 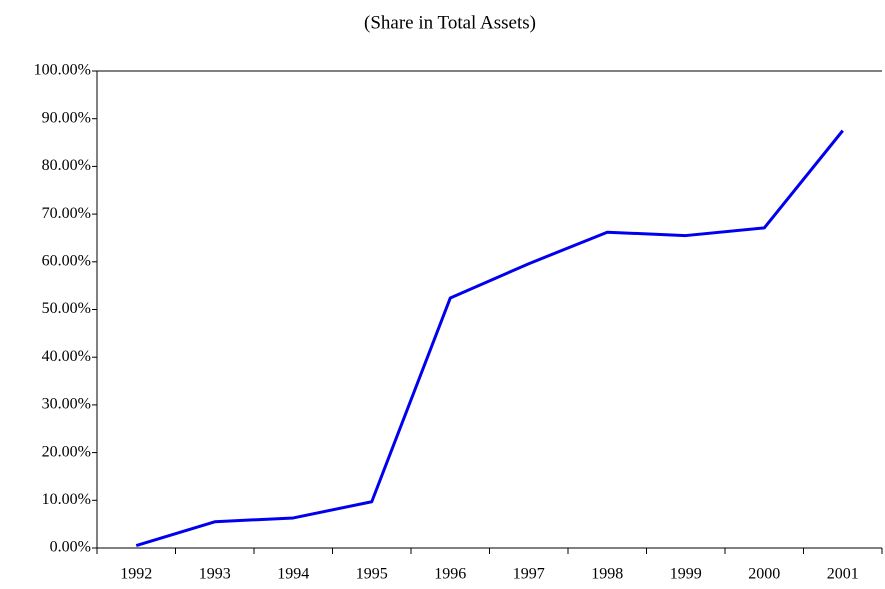 What do you see at coordinates (66, 260) in the screenshot?
I see `y-tick-label: 60.00%` at bounding box center [66, 260].